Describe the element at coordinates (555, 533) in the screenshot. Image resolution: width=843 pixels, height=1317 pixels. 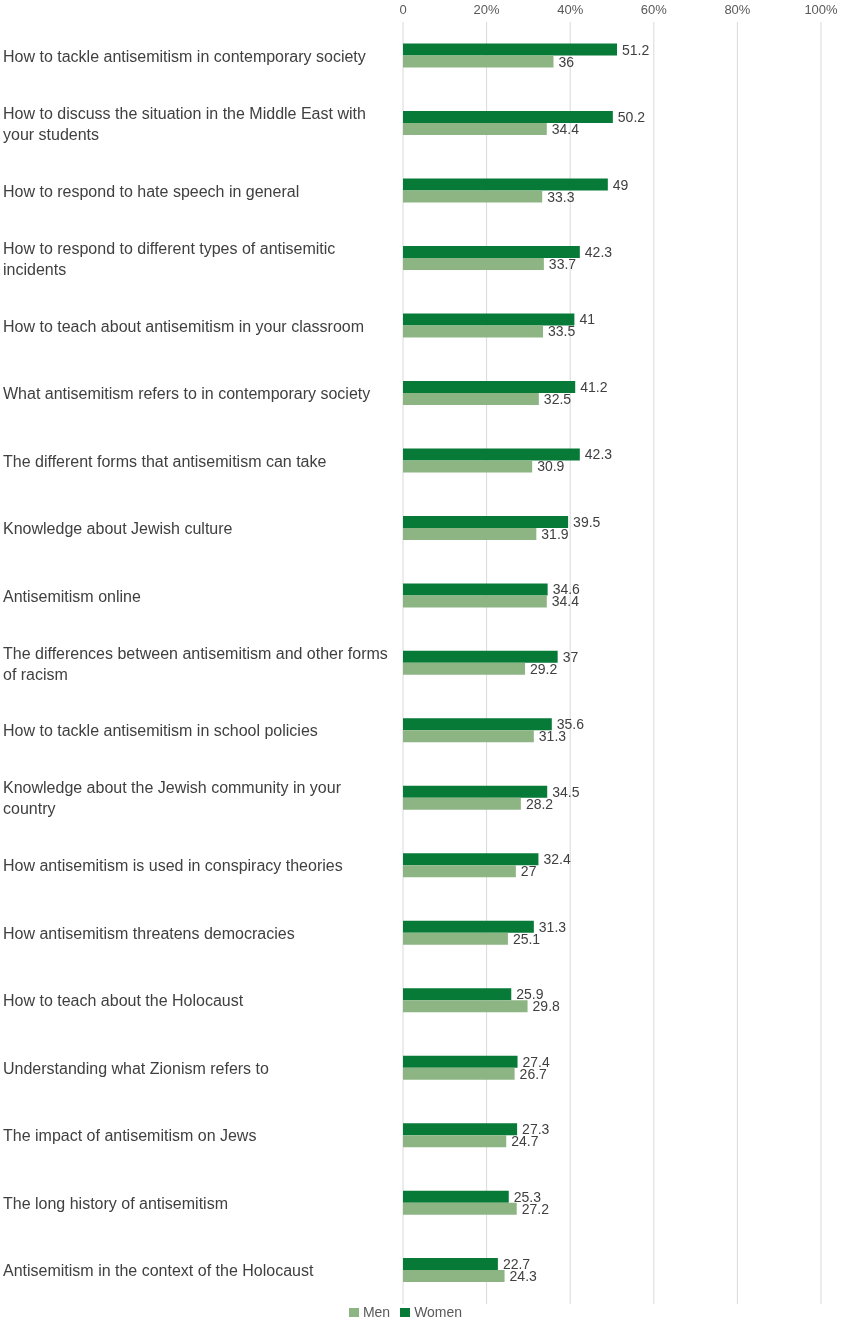
I see `data-label: 31.9` at that location.